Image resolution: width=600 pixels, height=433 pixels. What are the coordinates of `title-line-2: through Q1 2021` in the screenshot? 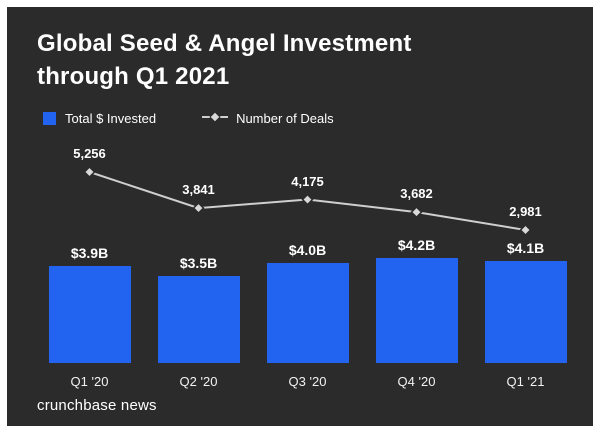 It's located at (133, 76).